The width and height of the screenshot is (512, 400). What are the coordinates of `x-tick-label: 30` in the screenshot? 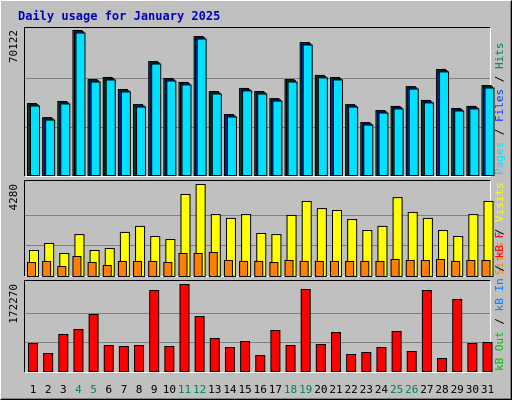 It's located at (472, 389).